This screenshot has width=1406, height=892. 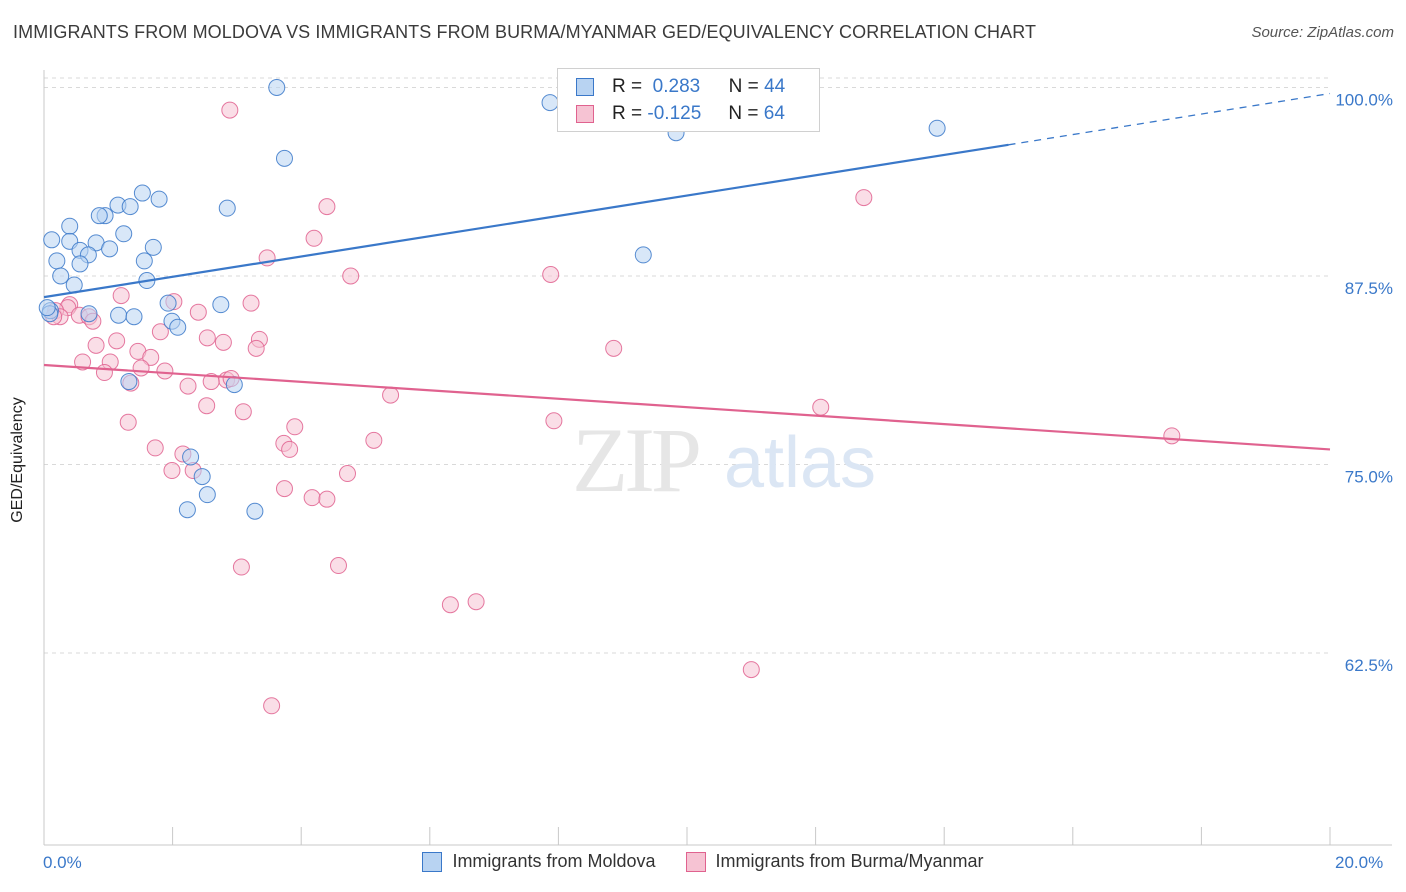 What do you see at coordinates (1322, 32) in the screenshot?
I see `chart-source: Source: ZipAtlas.com` at bounding box center [1322, 32].